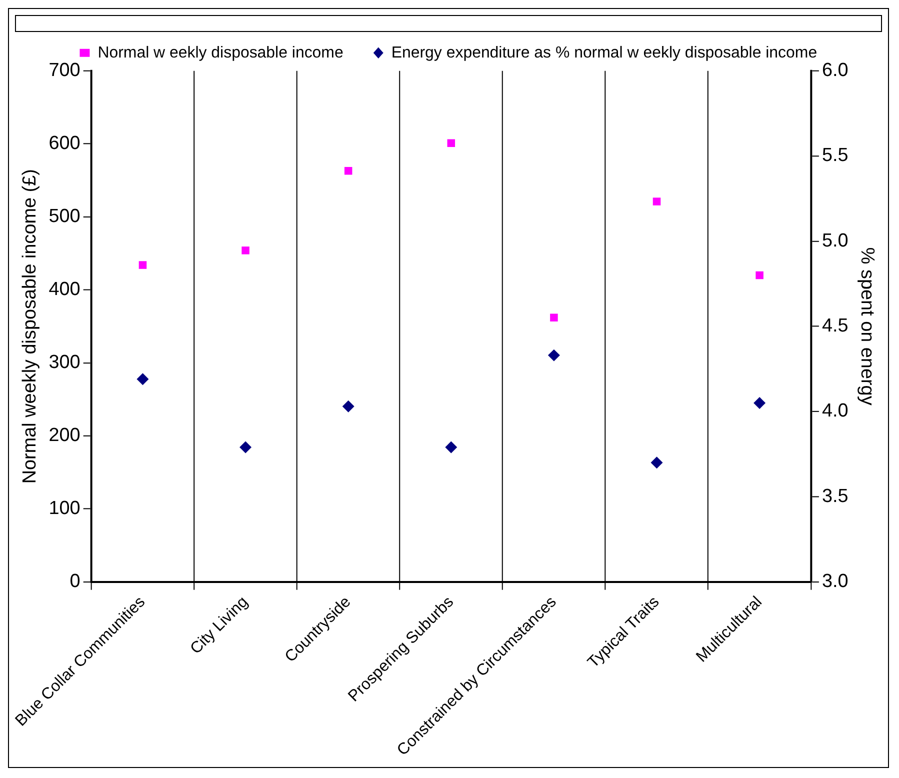 The image size is (899, 778). What do you see at coordinates (75, 581) in the screenshot?
I see `y-tick-label: 0` at bounding box center [75, 581].